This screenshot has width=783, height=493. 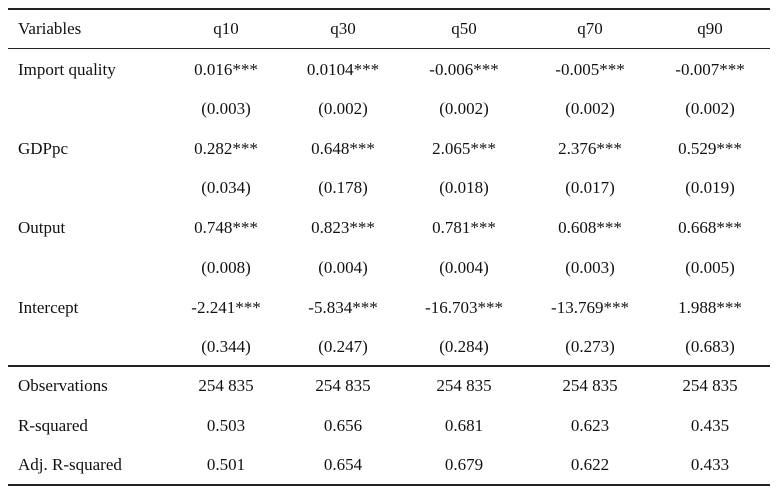 What do you see at coordinates (590, 307) in the screenshot?
I see `table-cell: -13.769***` at bounding box center [590, 307].